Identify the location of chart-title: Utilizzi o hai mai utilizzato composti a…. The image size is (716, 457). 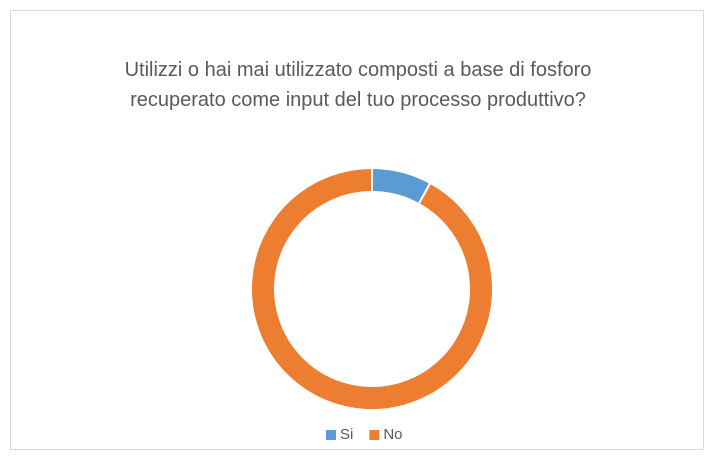
(358, 85).